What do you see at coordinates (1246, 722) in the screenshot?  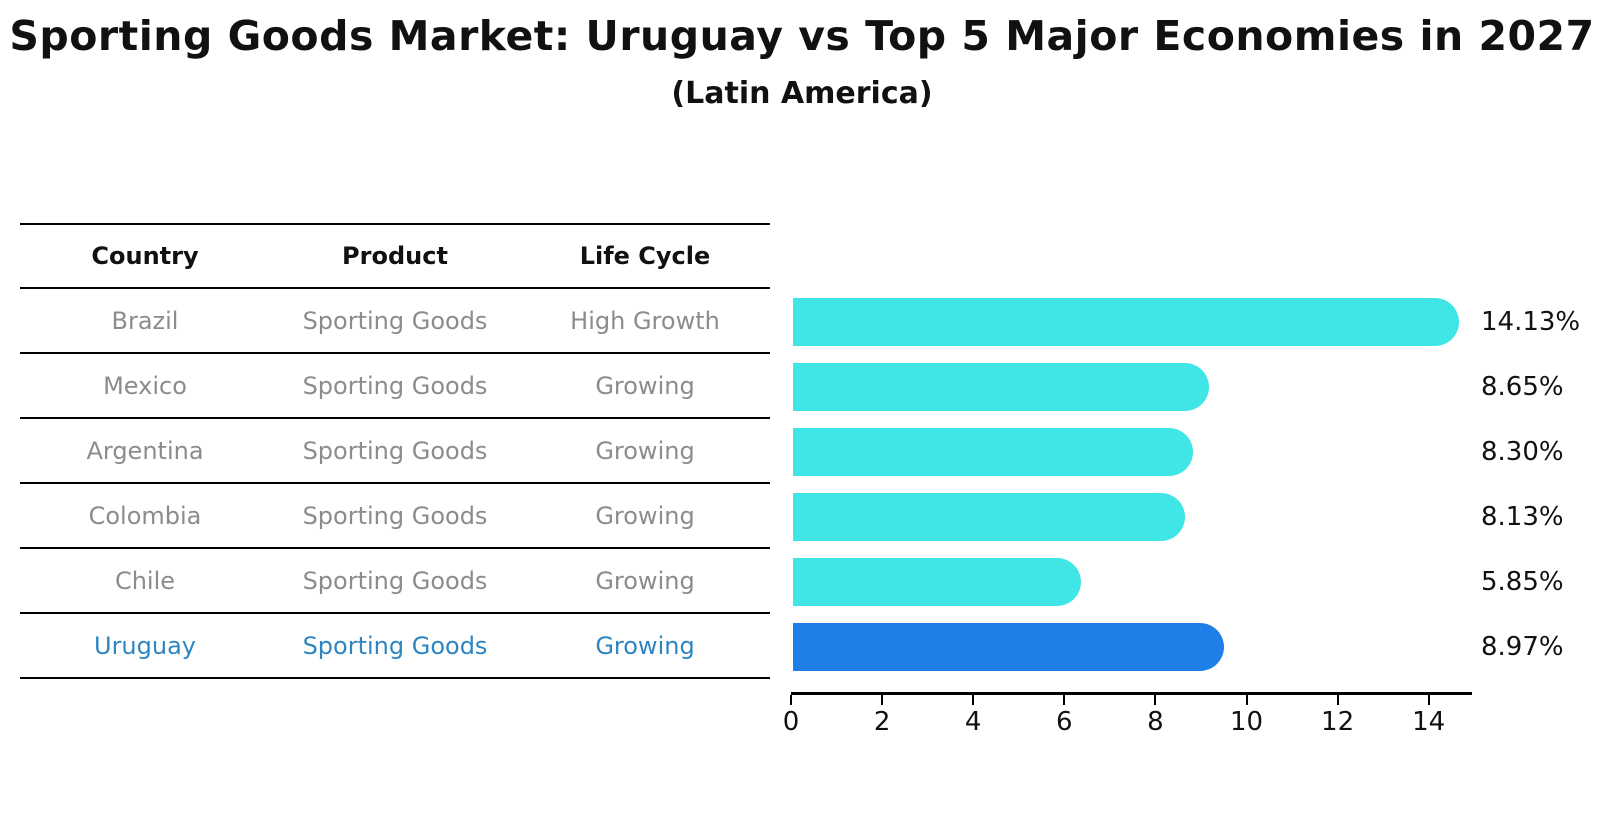 I see `x-axis-tick-label: 10` at bounding box center [1246, 722].